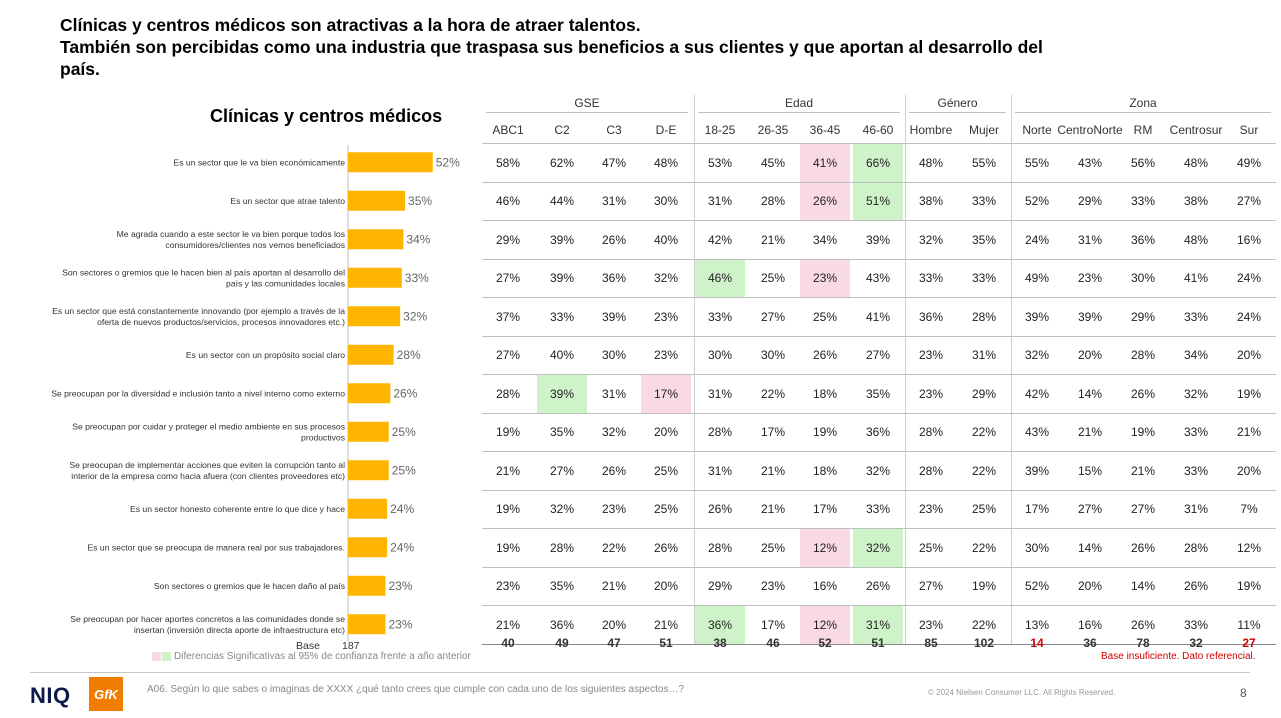 The image size is (1281, 718). I want to click on column-header-text: Mujer, so click(983, 129).